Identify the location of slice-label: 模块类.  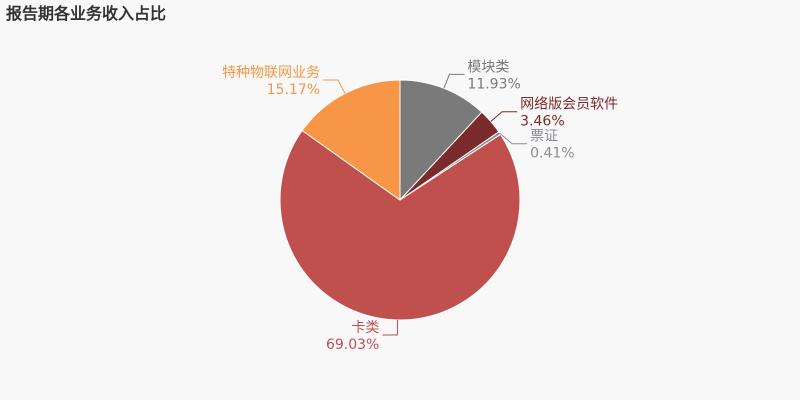
(488, 67).